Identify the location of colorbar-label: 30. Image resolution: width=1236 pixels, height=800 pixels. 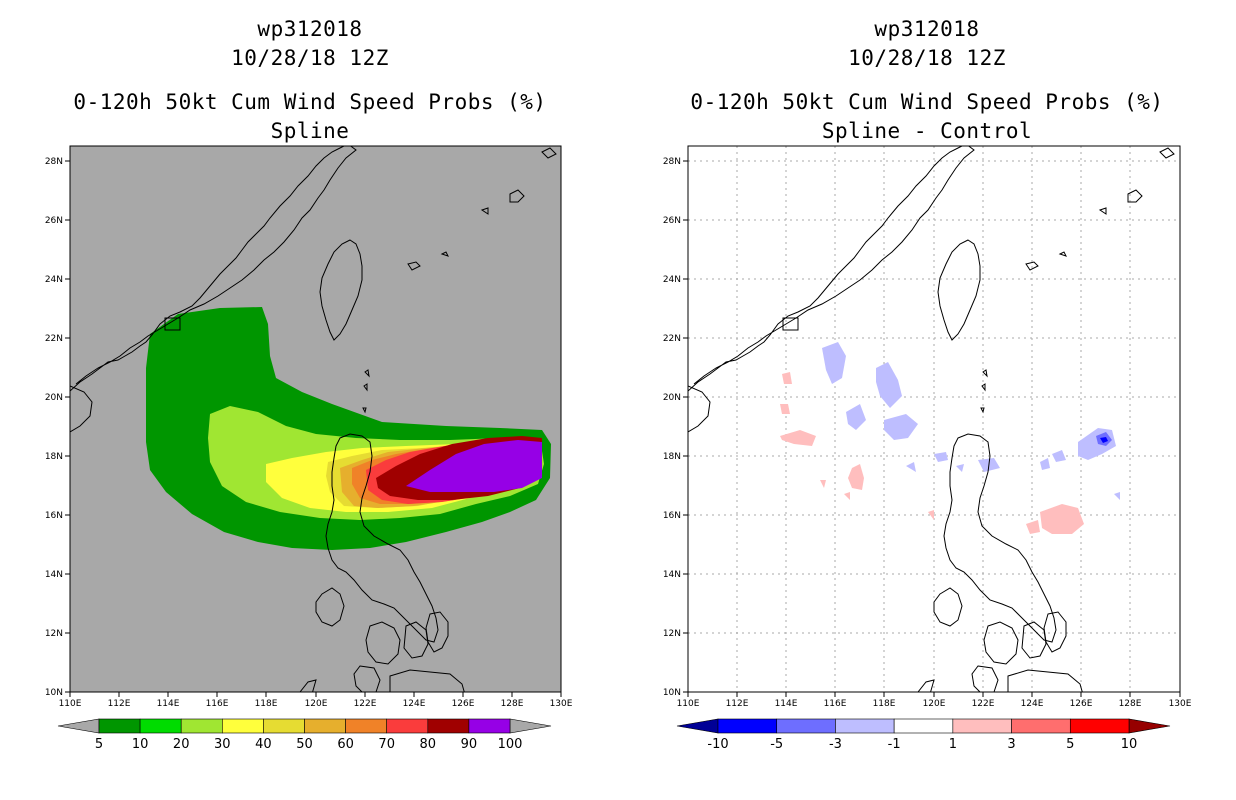
(222, 744).